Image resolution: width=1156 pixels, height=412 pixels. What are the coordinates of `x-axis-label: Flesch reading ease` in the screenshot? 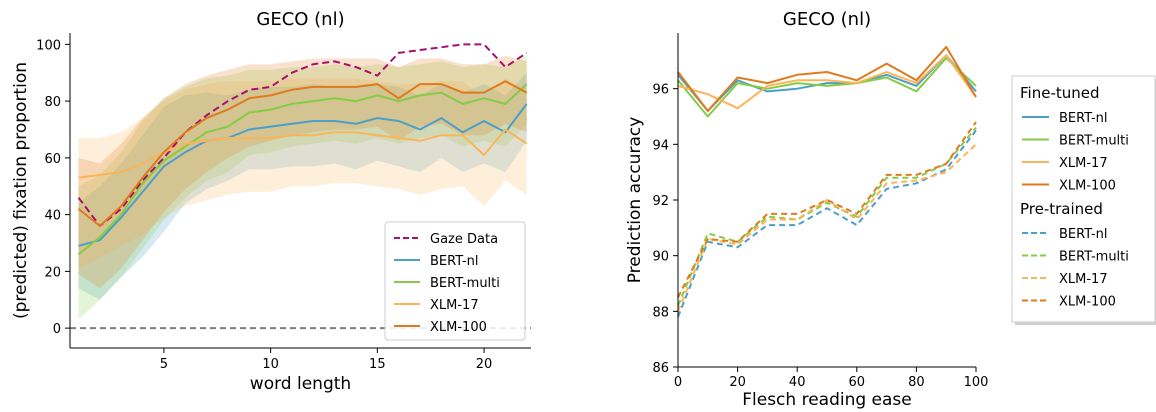 It's located at (827, 400).